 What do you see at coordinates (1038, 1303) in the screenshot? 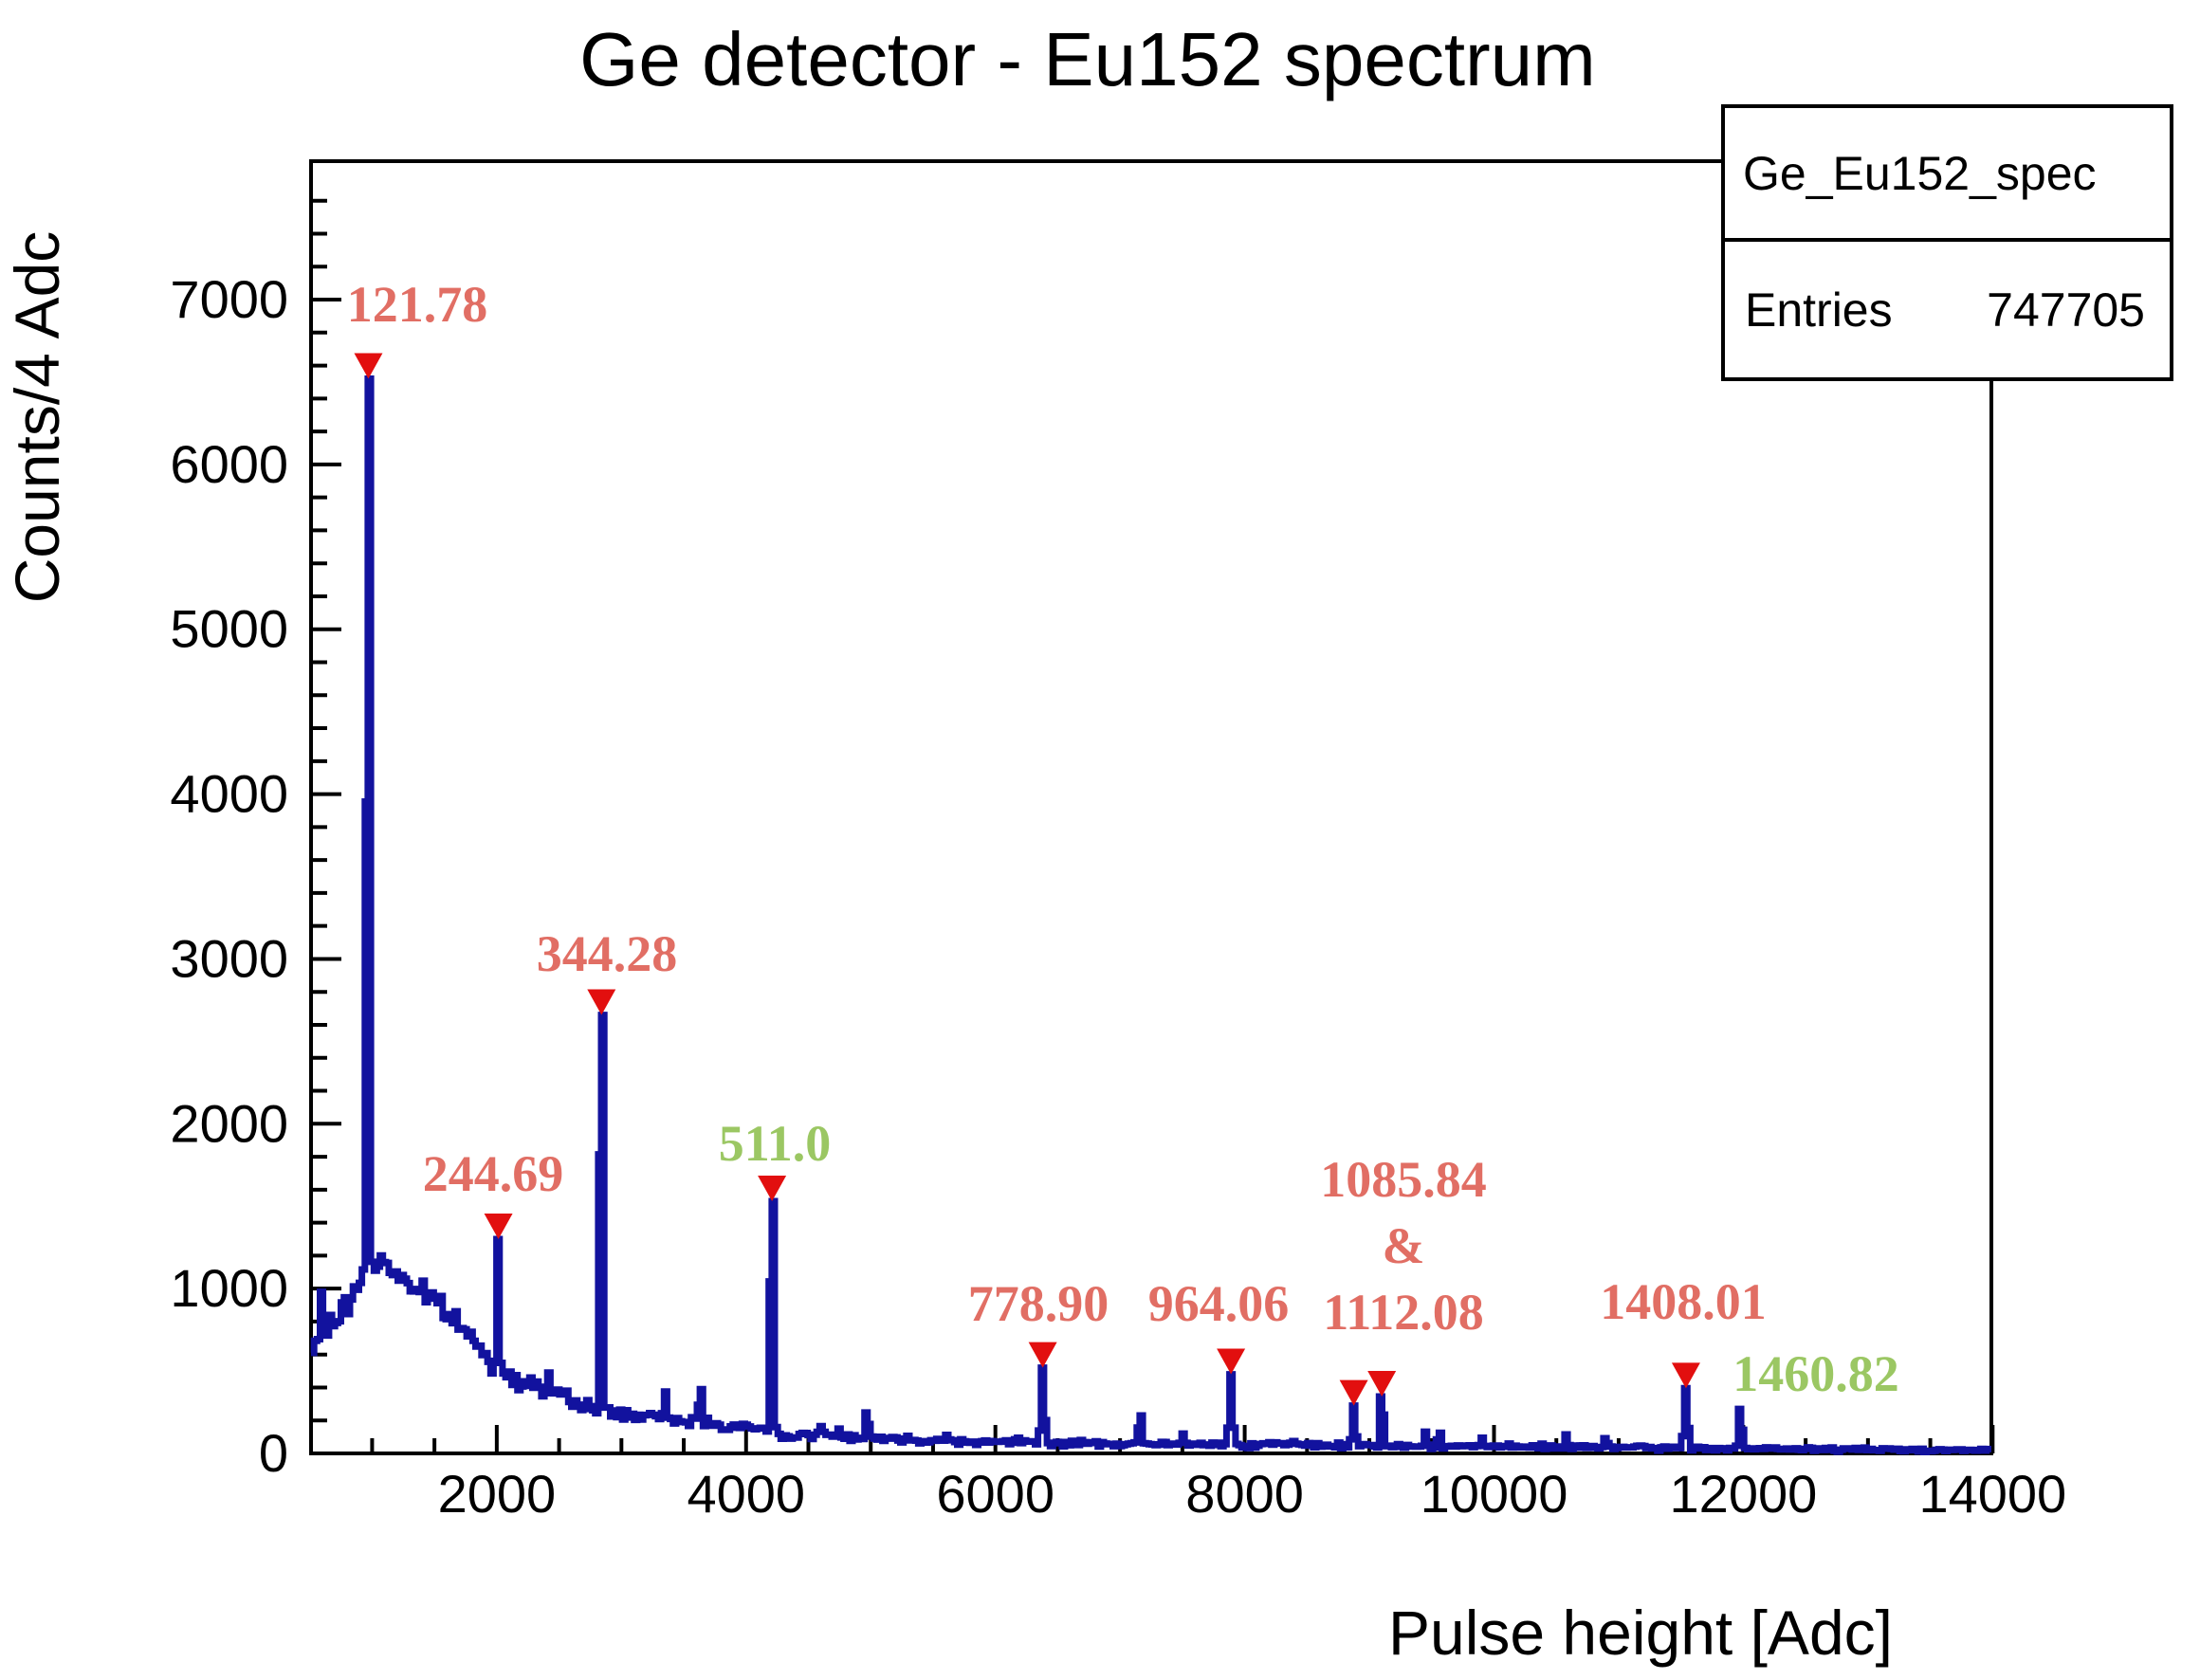
I see `peak-energy-label: 778.90` at bounding box center [1038, 1303].